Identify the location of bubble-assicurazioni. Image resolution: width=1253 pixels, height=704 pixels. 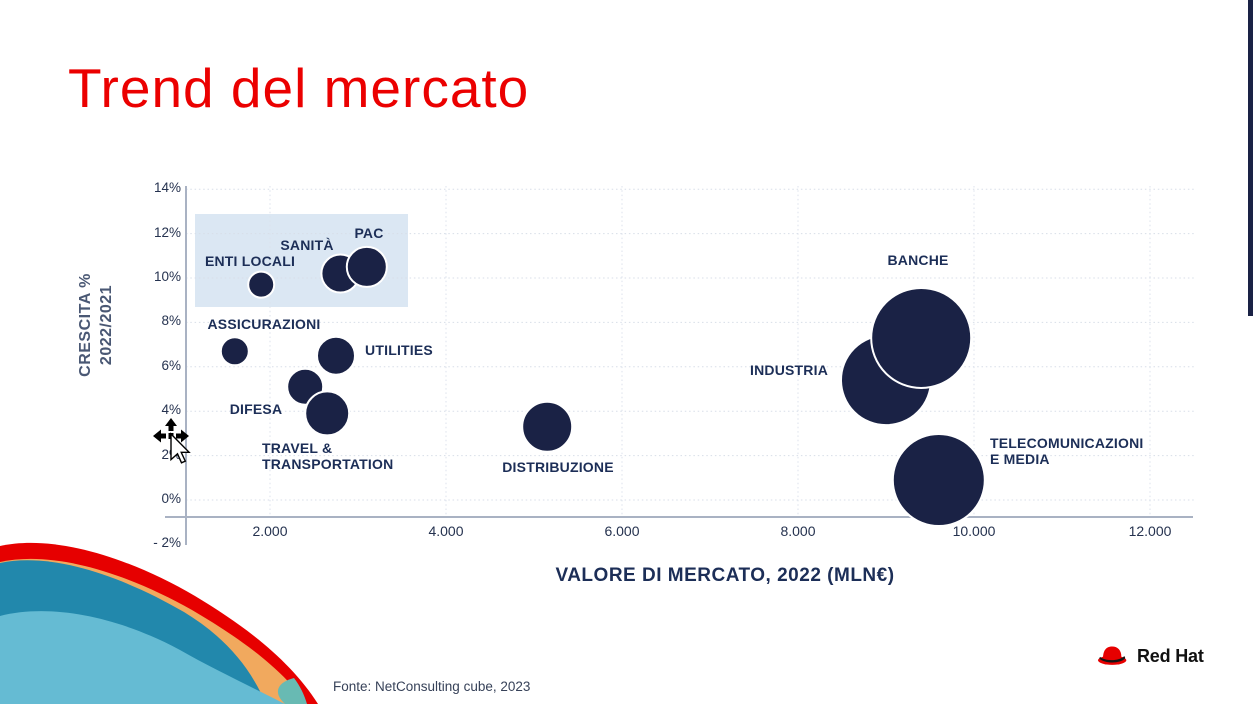
(234, 351).